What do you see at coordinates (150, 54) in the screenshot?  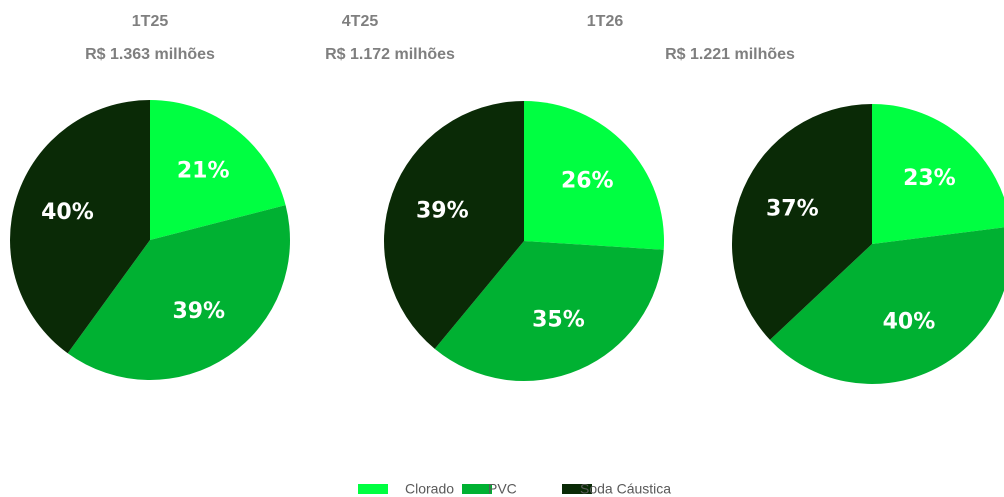 I see `chart-subtitle: R$ 1.363 milhões` at bounding box center [150, 54].